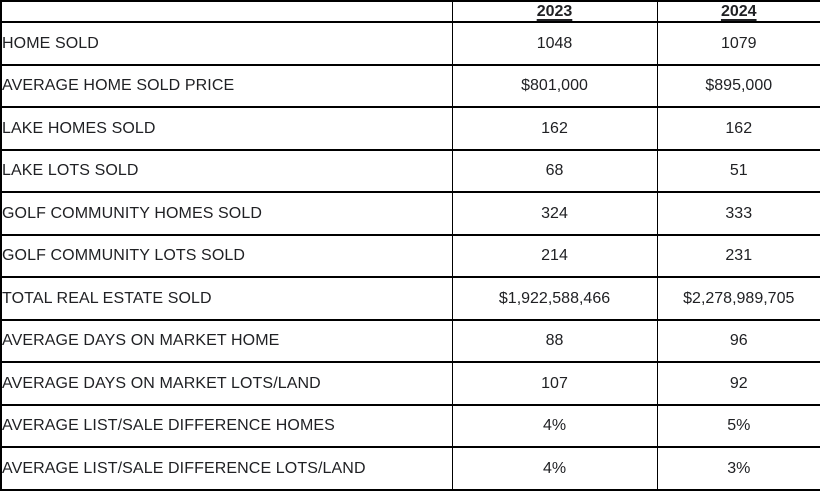 Image resolution: width=820 pixels, height=491 pixels. Describe the element at coordinates (554, 383) in the screenshot. I see `value-2023: 107` at that location.